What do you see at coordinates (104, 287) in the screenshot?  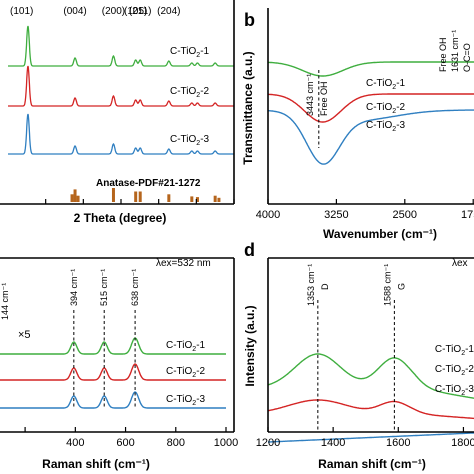 I see `raman-annotation: 515 cm⁻¹` at bounding box center [104, 287].